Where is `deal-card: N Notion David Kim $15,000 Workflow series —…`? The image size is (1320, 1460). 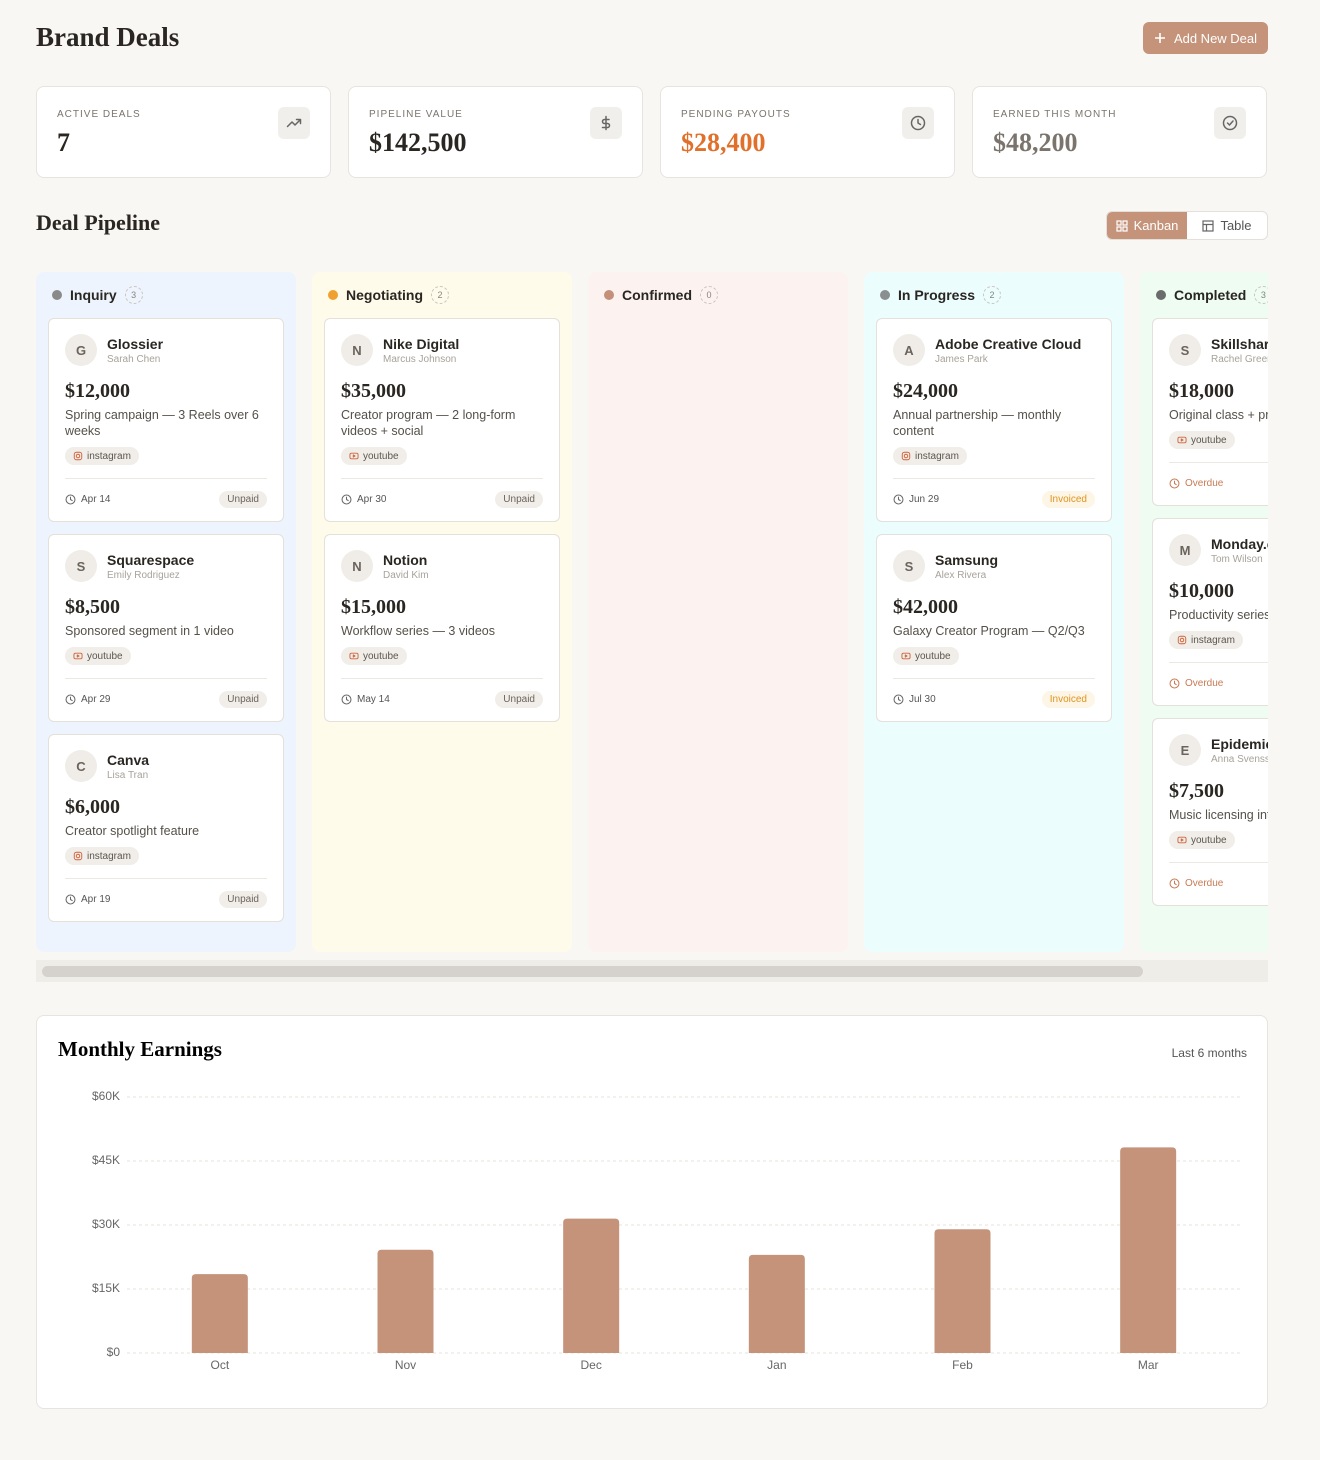
deal-card: N Notion David Kim $15,000 Workflow series —… is located at coordinates (442, 628).